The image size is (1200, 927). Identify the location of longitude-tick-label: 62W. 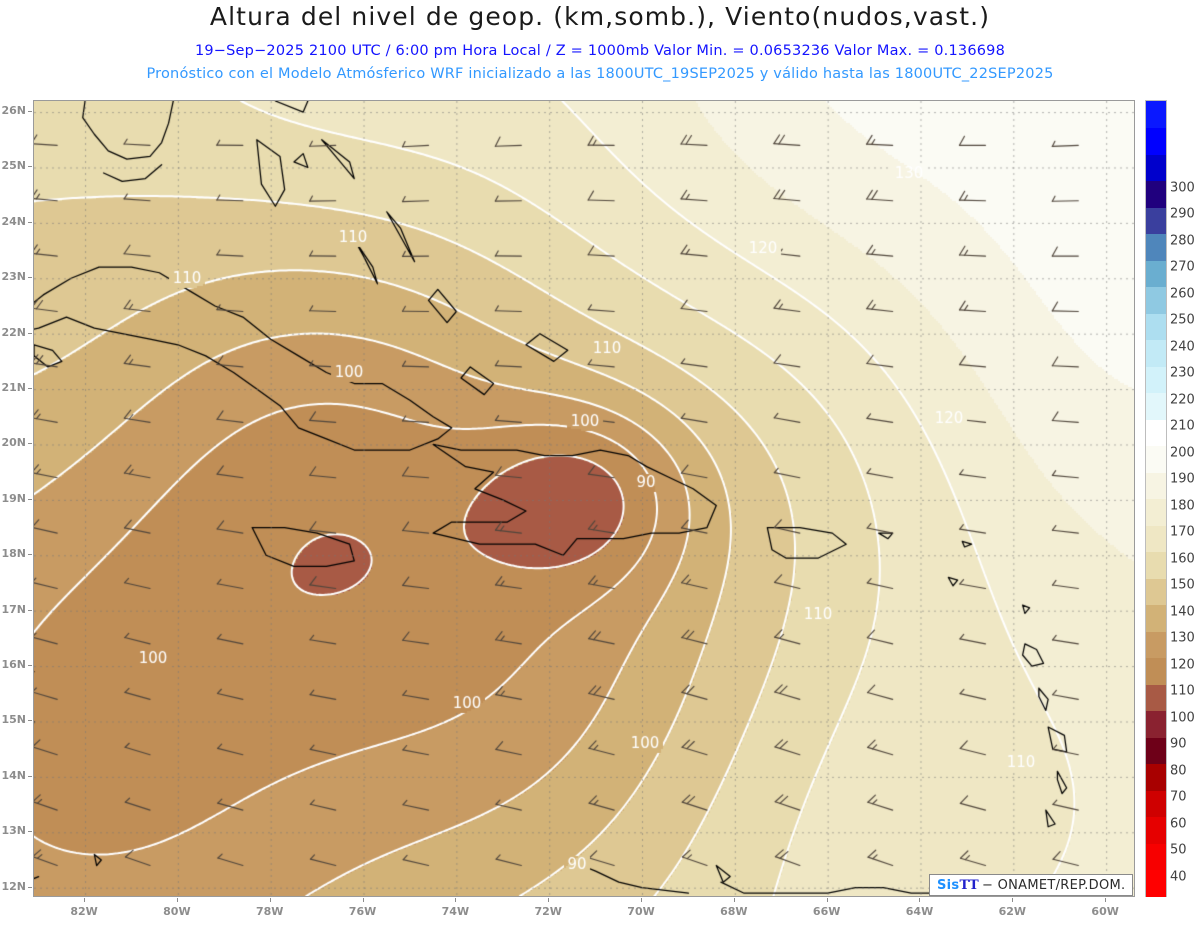
(1012, 911).